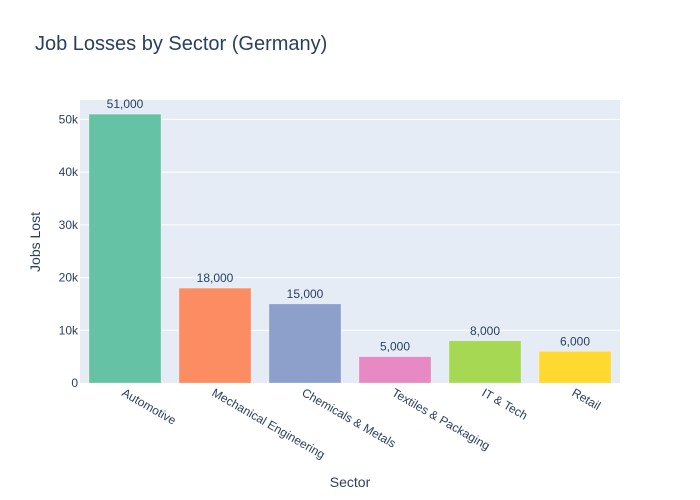  I want to click on y-axis-label: Jobs Lost, so click(35, 242).